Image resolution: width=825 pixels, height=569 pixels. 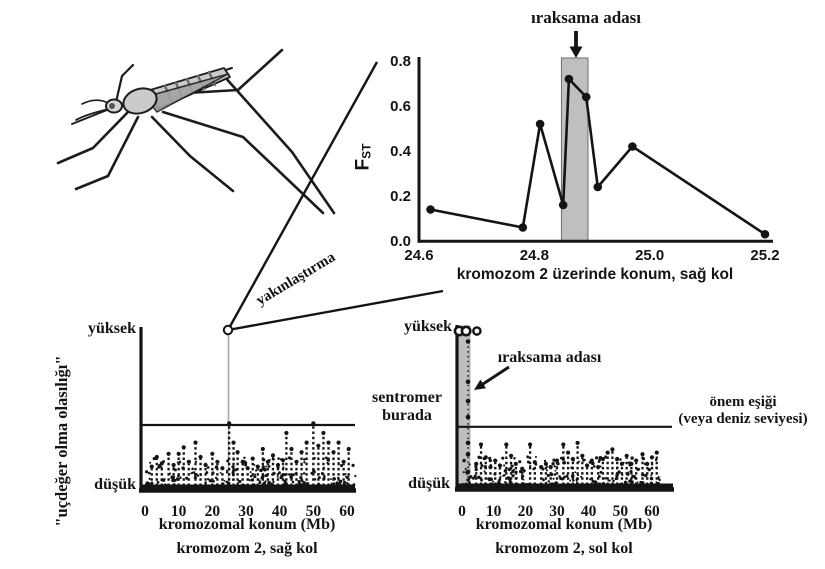 I want to click on left-plot-low-label: düşük, so click(x=115, y=484).